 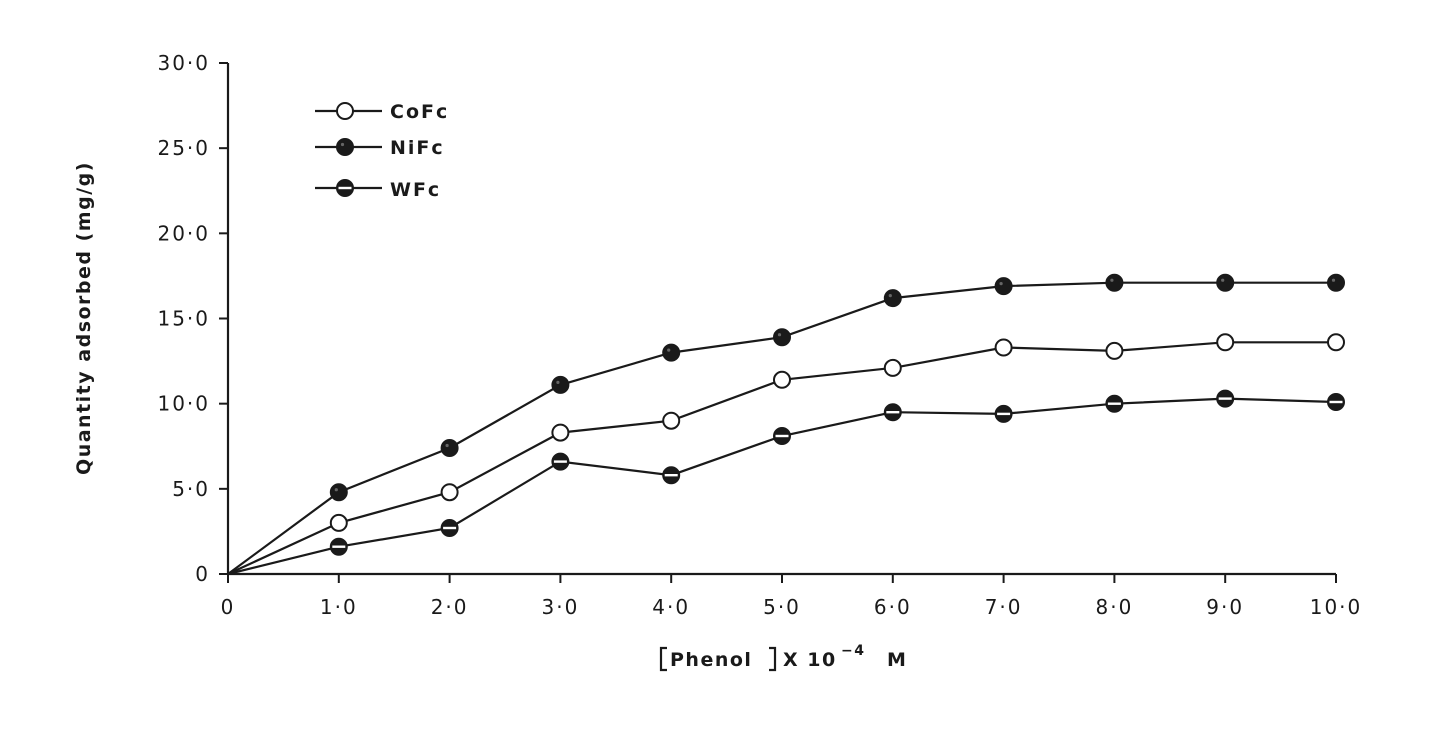 I want to click on y-tick-label: 20·0, so click(x=183, y=233).